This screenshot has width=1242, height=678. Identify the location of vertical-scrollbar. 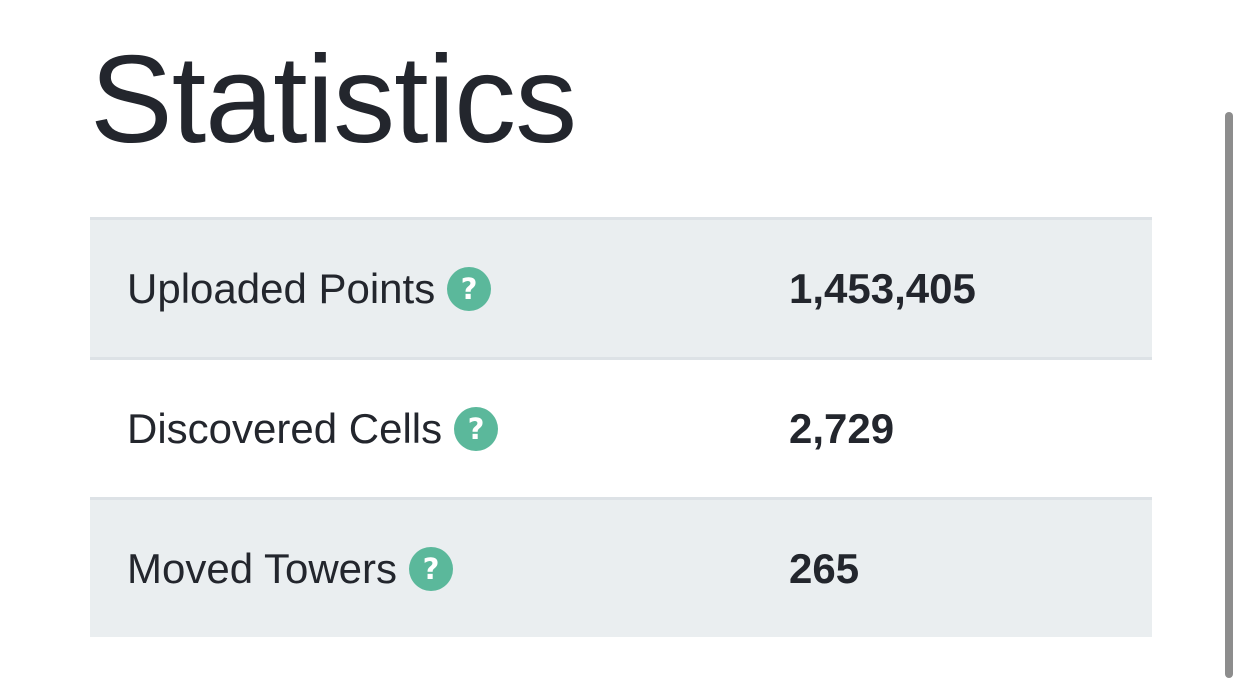
(1229, 395).